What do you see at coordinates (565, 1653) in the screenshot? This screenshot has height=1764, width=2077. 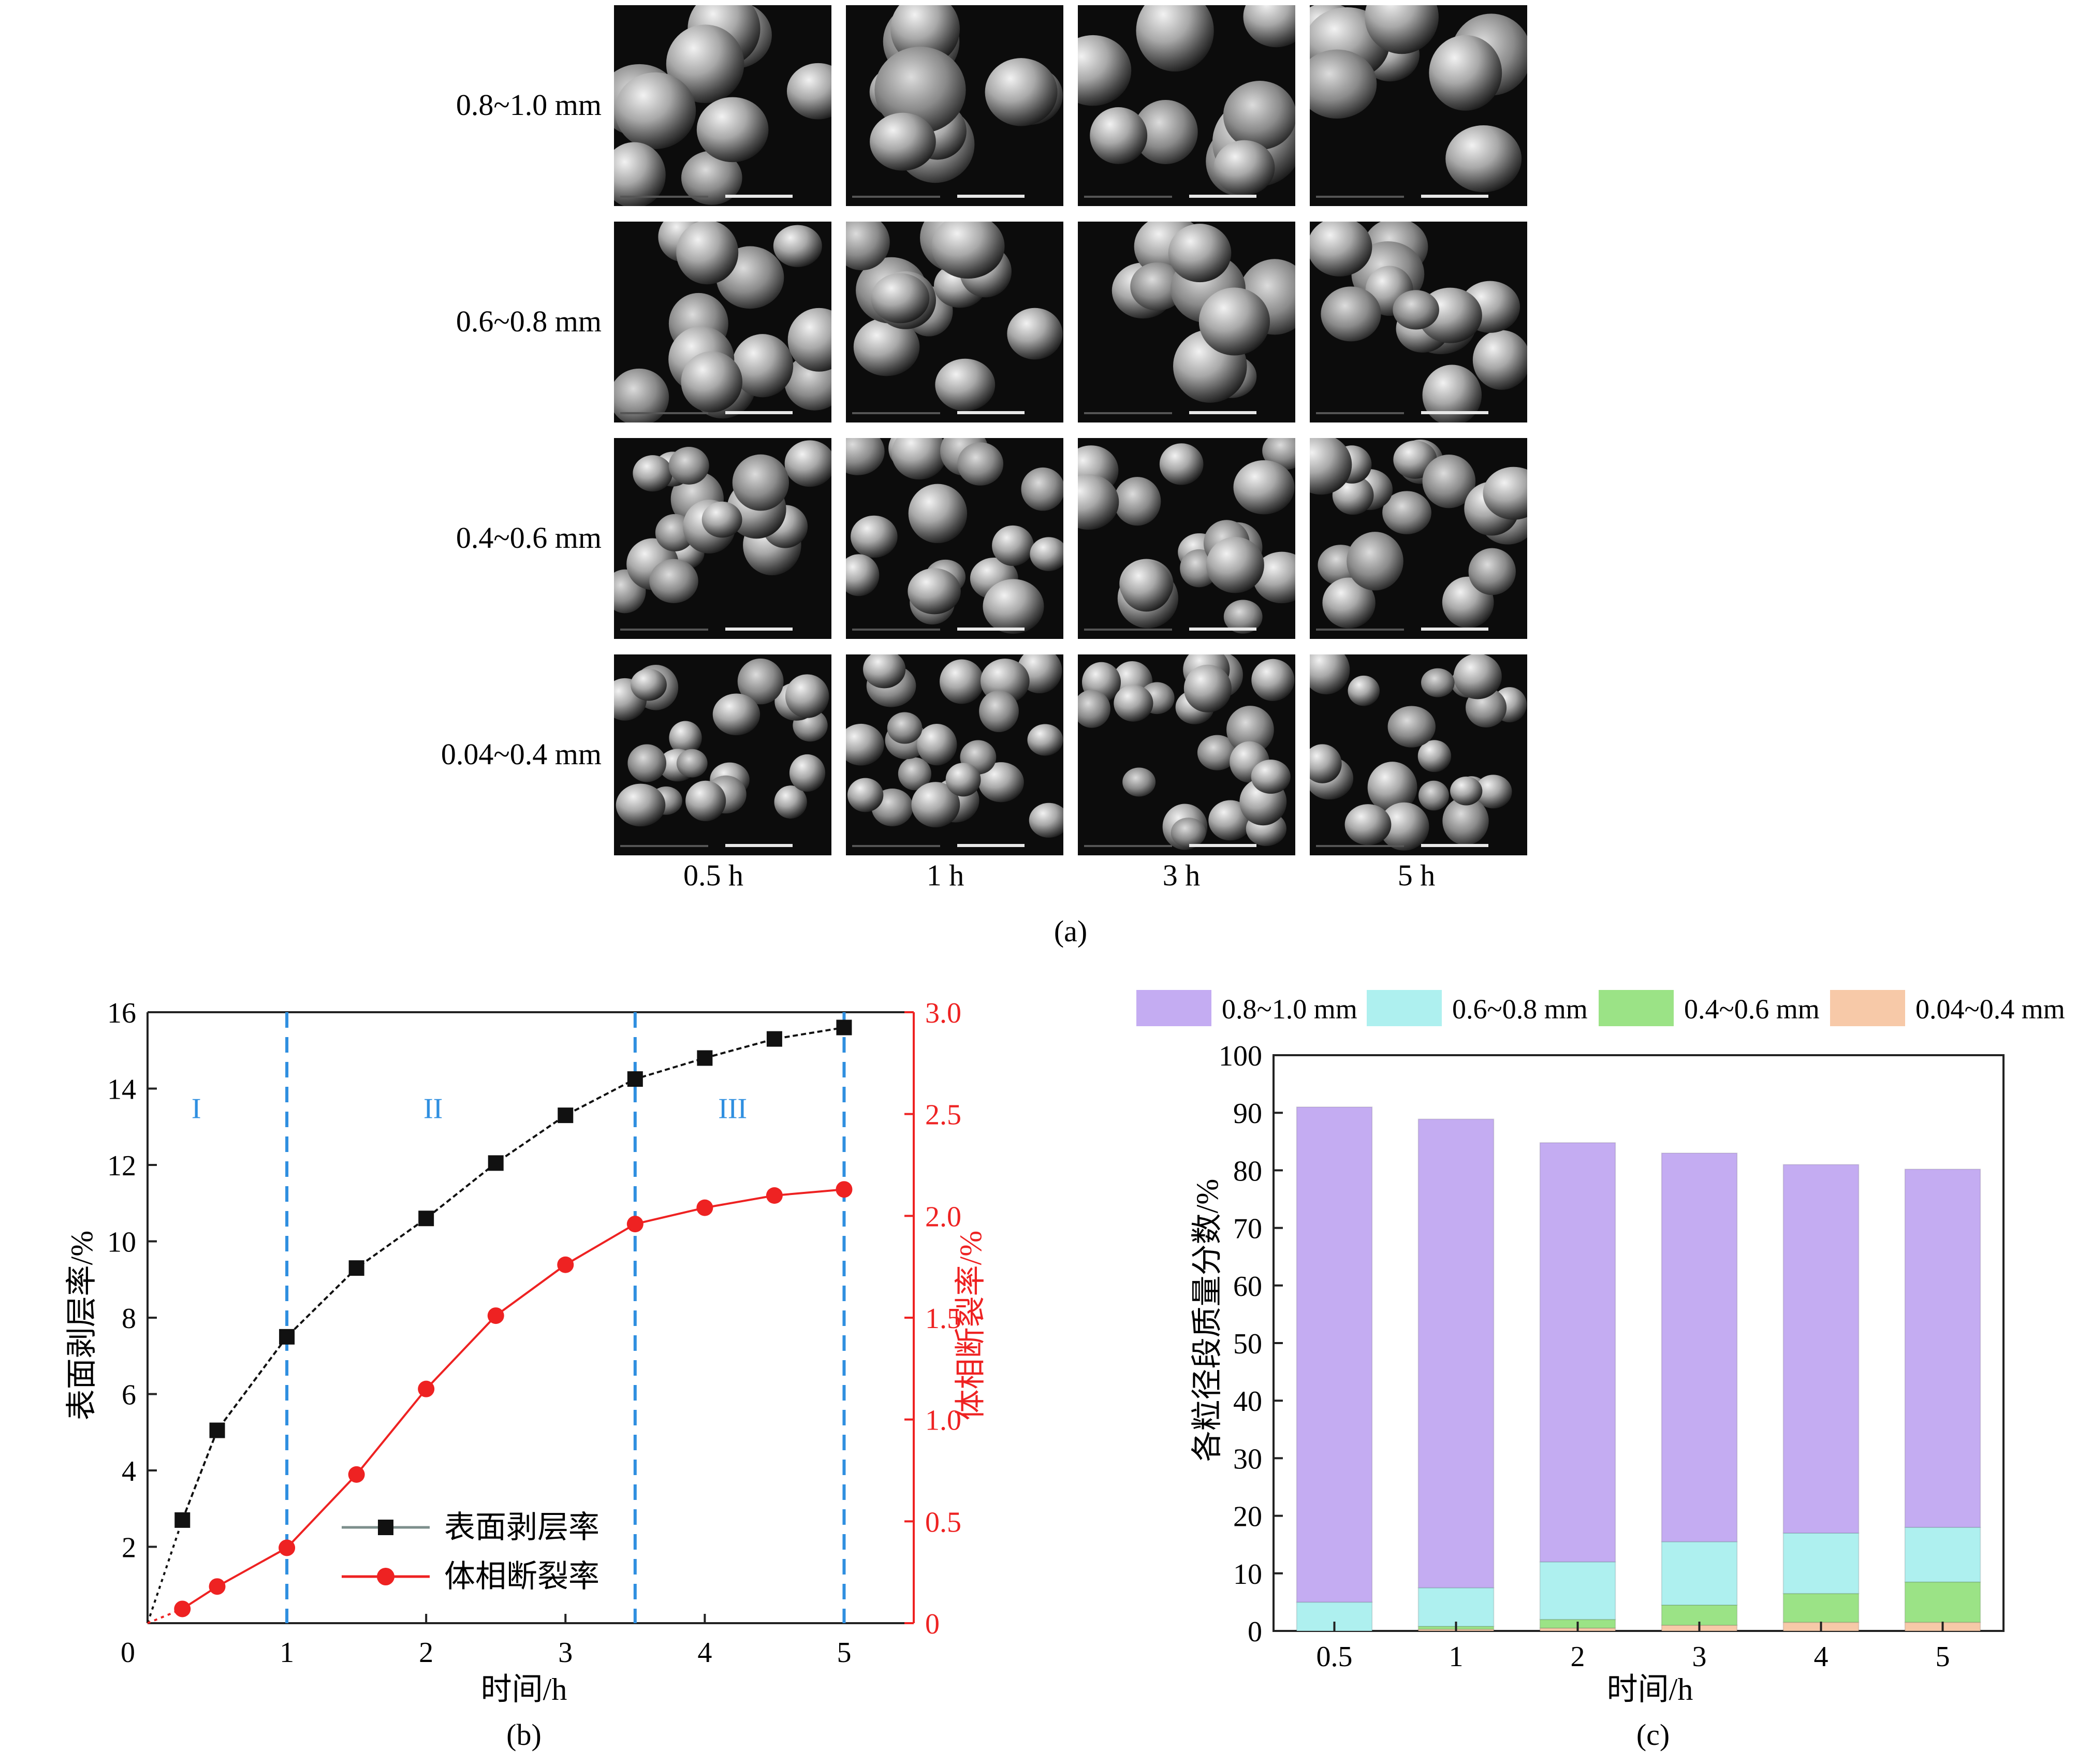 I see `x-tick-label-b: 3` at bounding box center [565, 1653].